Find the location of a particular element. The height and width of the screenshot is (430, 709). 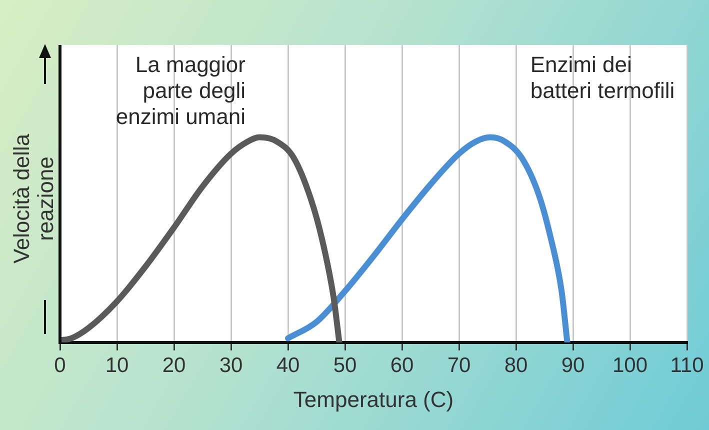

x-tick-label: 60 is located at coordinates (402, 365).